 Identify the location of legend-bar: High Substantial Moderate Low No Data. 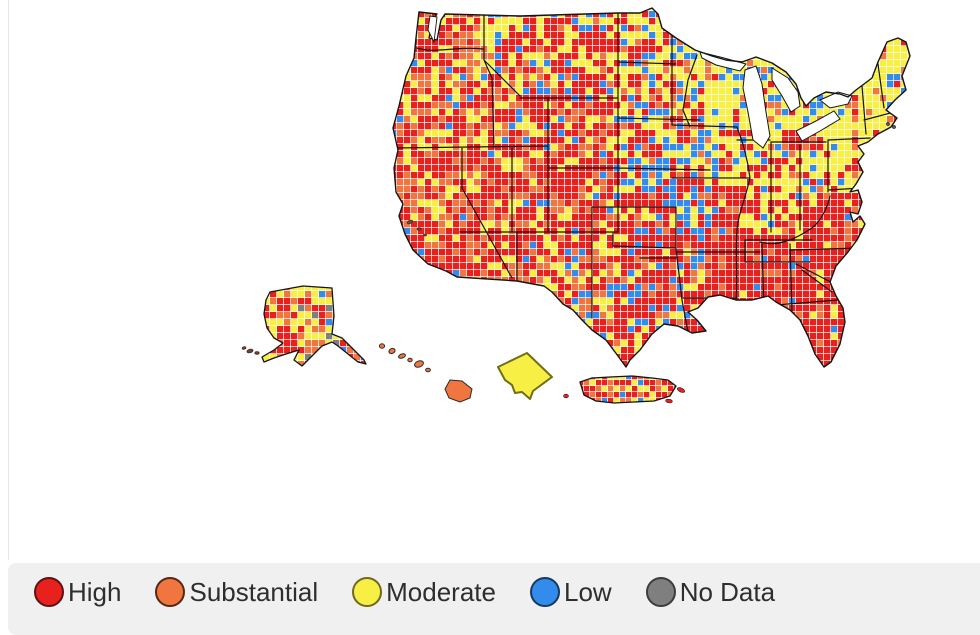
(494, 599).